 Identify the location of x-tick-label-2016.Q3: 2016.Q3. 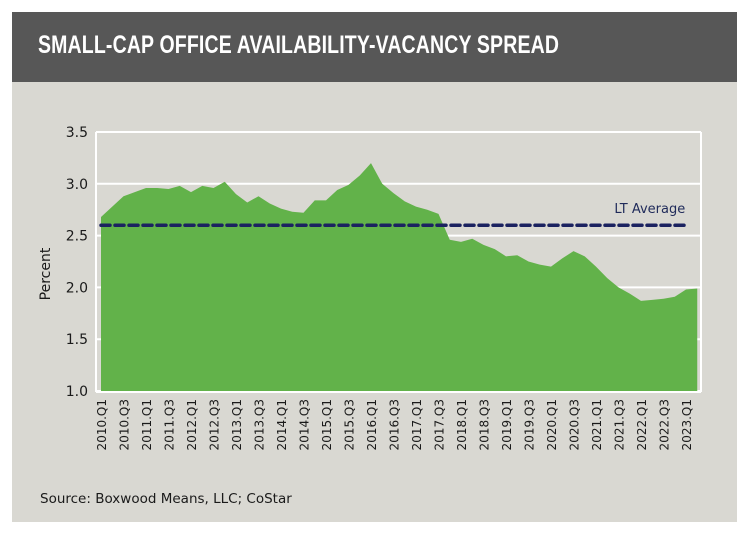
(395, 424).